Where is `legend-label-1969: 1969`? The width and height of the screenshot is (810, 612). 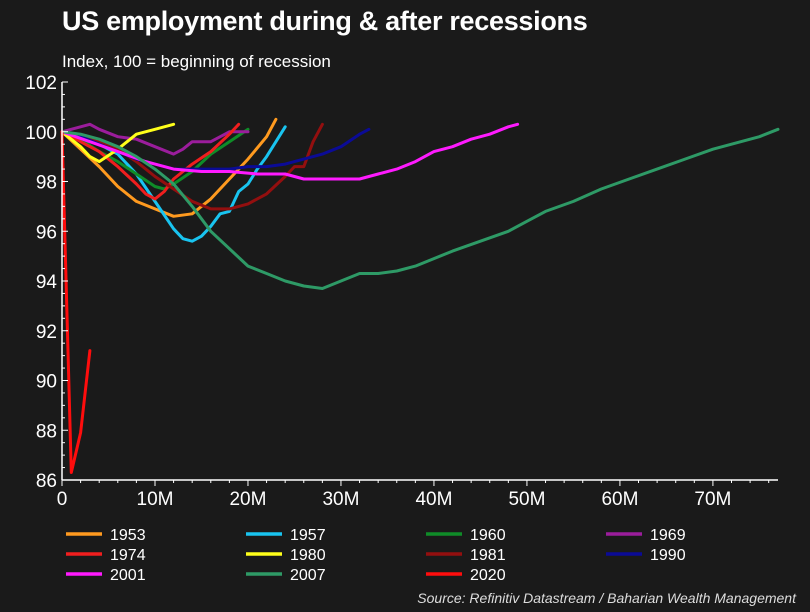
legend-label-1969: 1969 is located at coordinates (668, 535).